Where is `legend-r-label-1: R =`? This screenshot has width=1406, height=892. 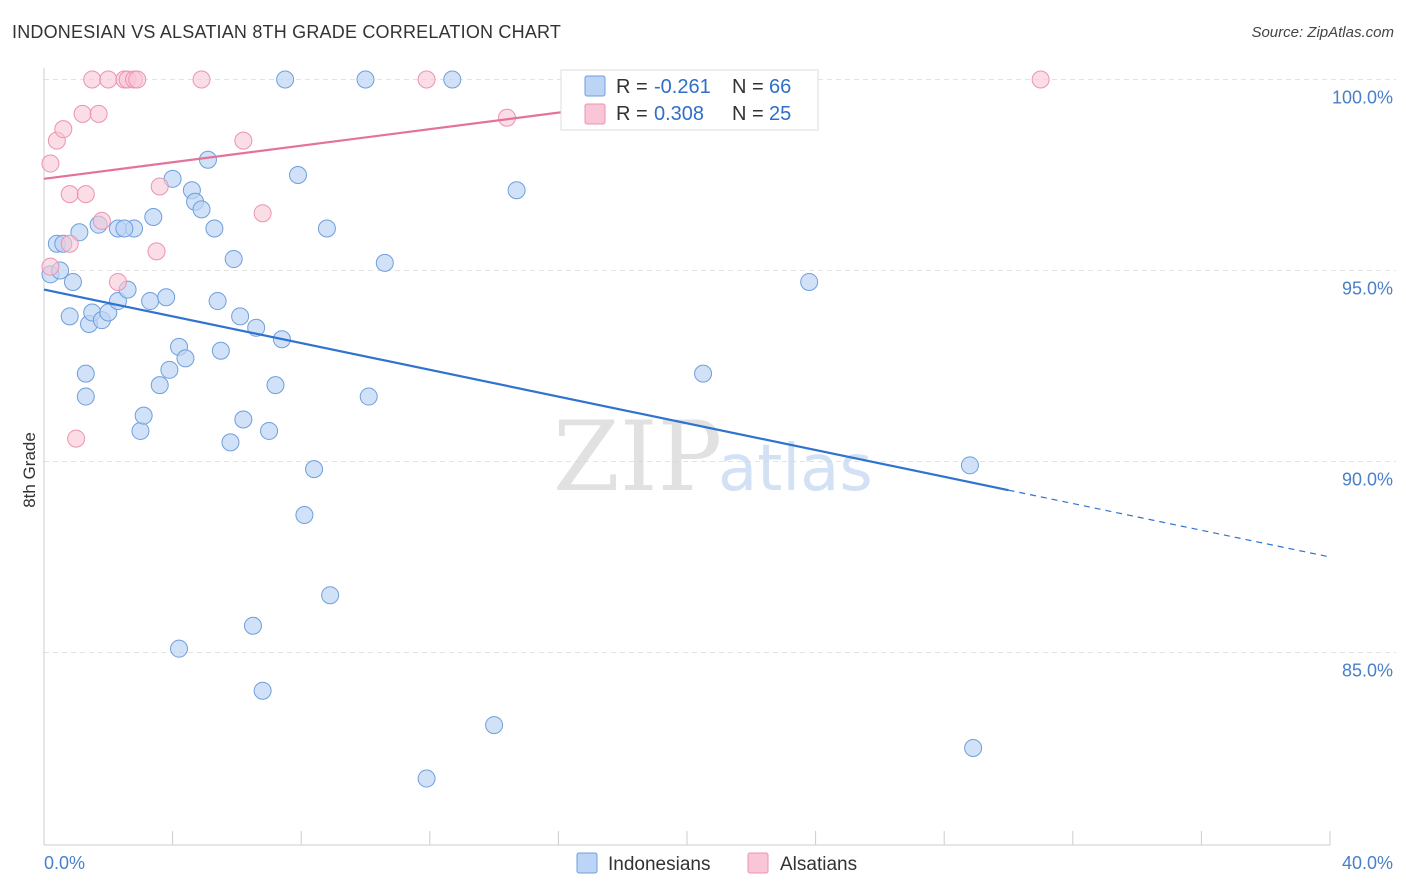
legend-r-label-1: R = is located at coordinates (632, 87).